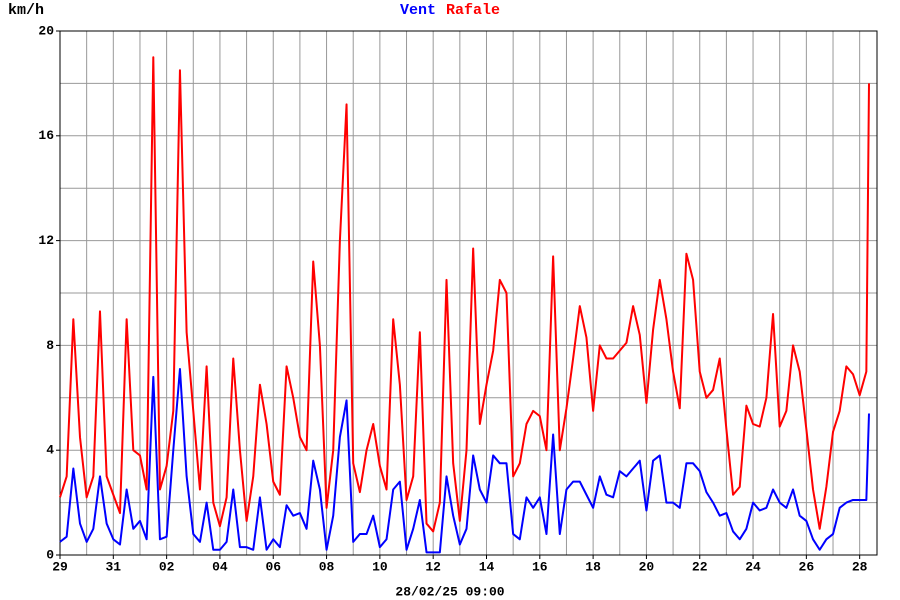 The width and height of the screenshot is (900, 600). Describe the element at coordinates (167, 566) in the screenshot. I see `x-tick-label: 02` at that location.